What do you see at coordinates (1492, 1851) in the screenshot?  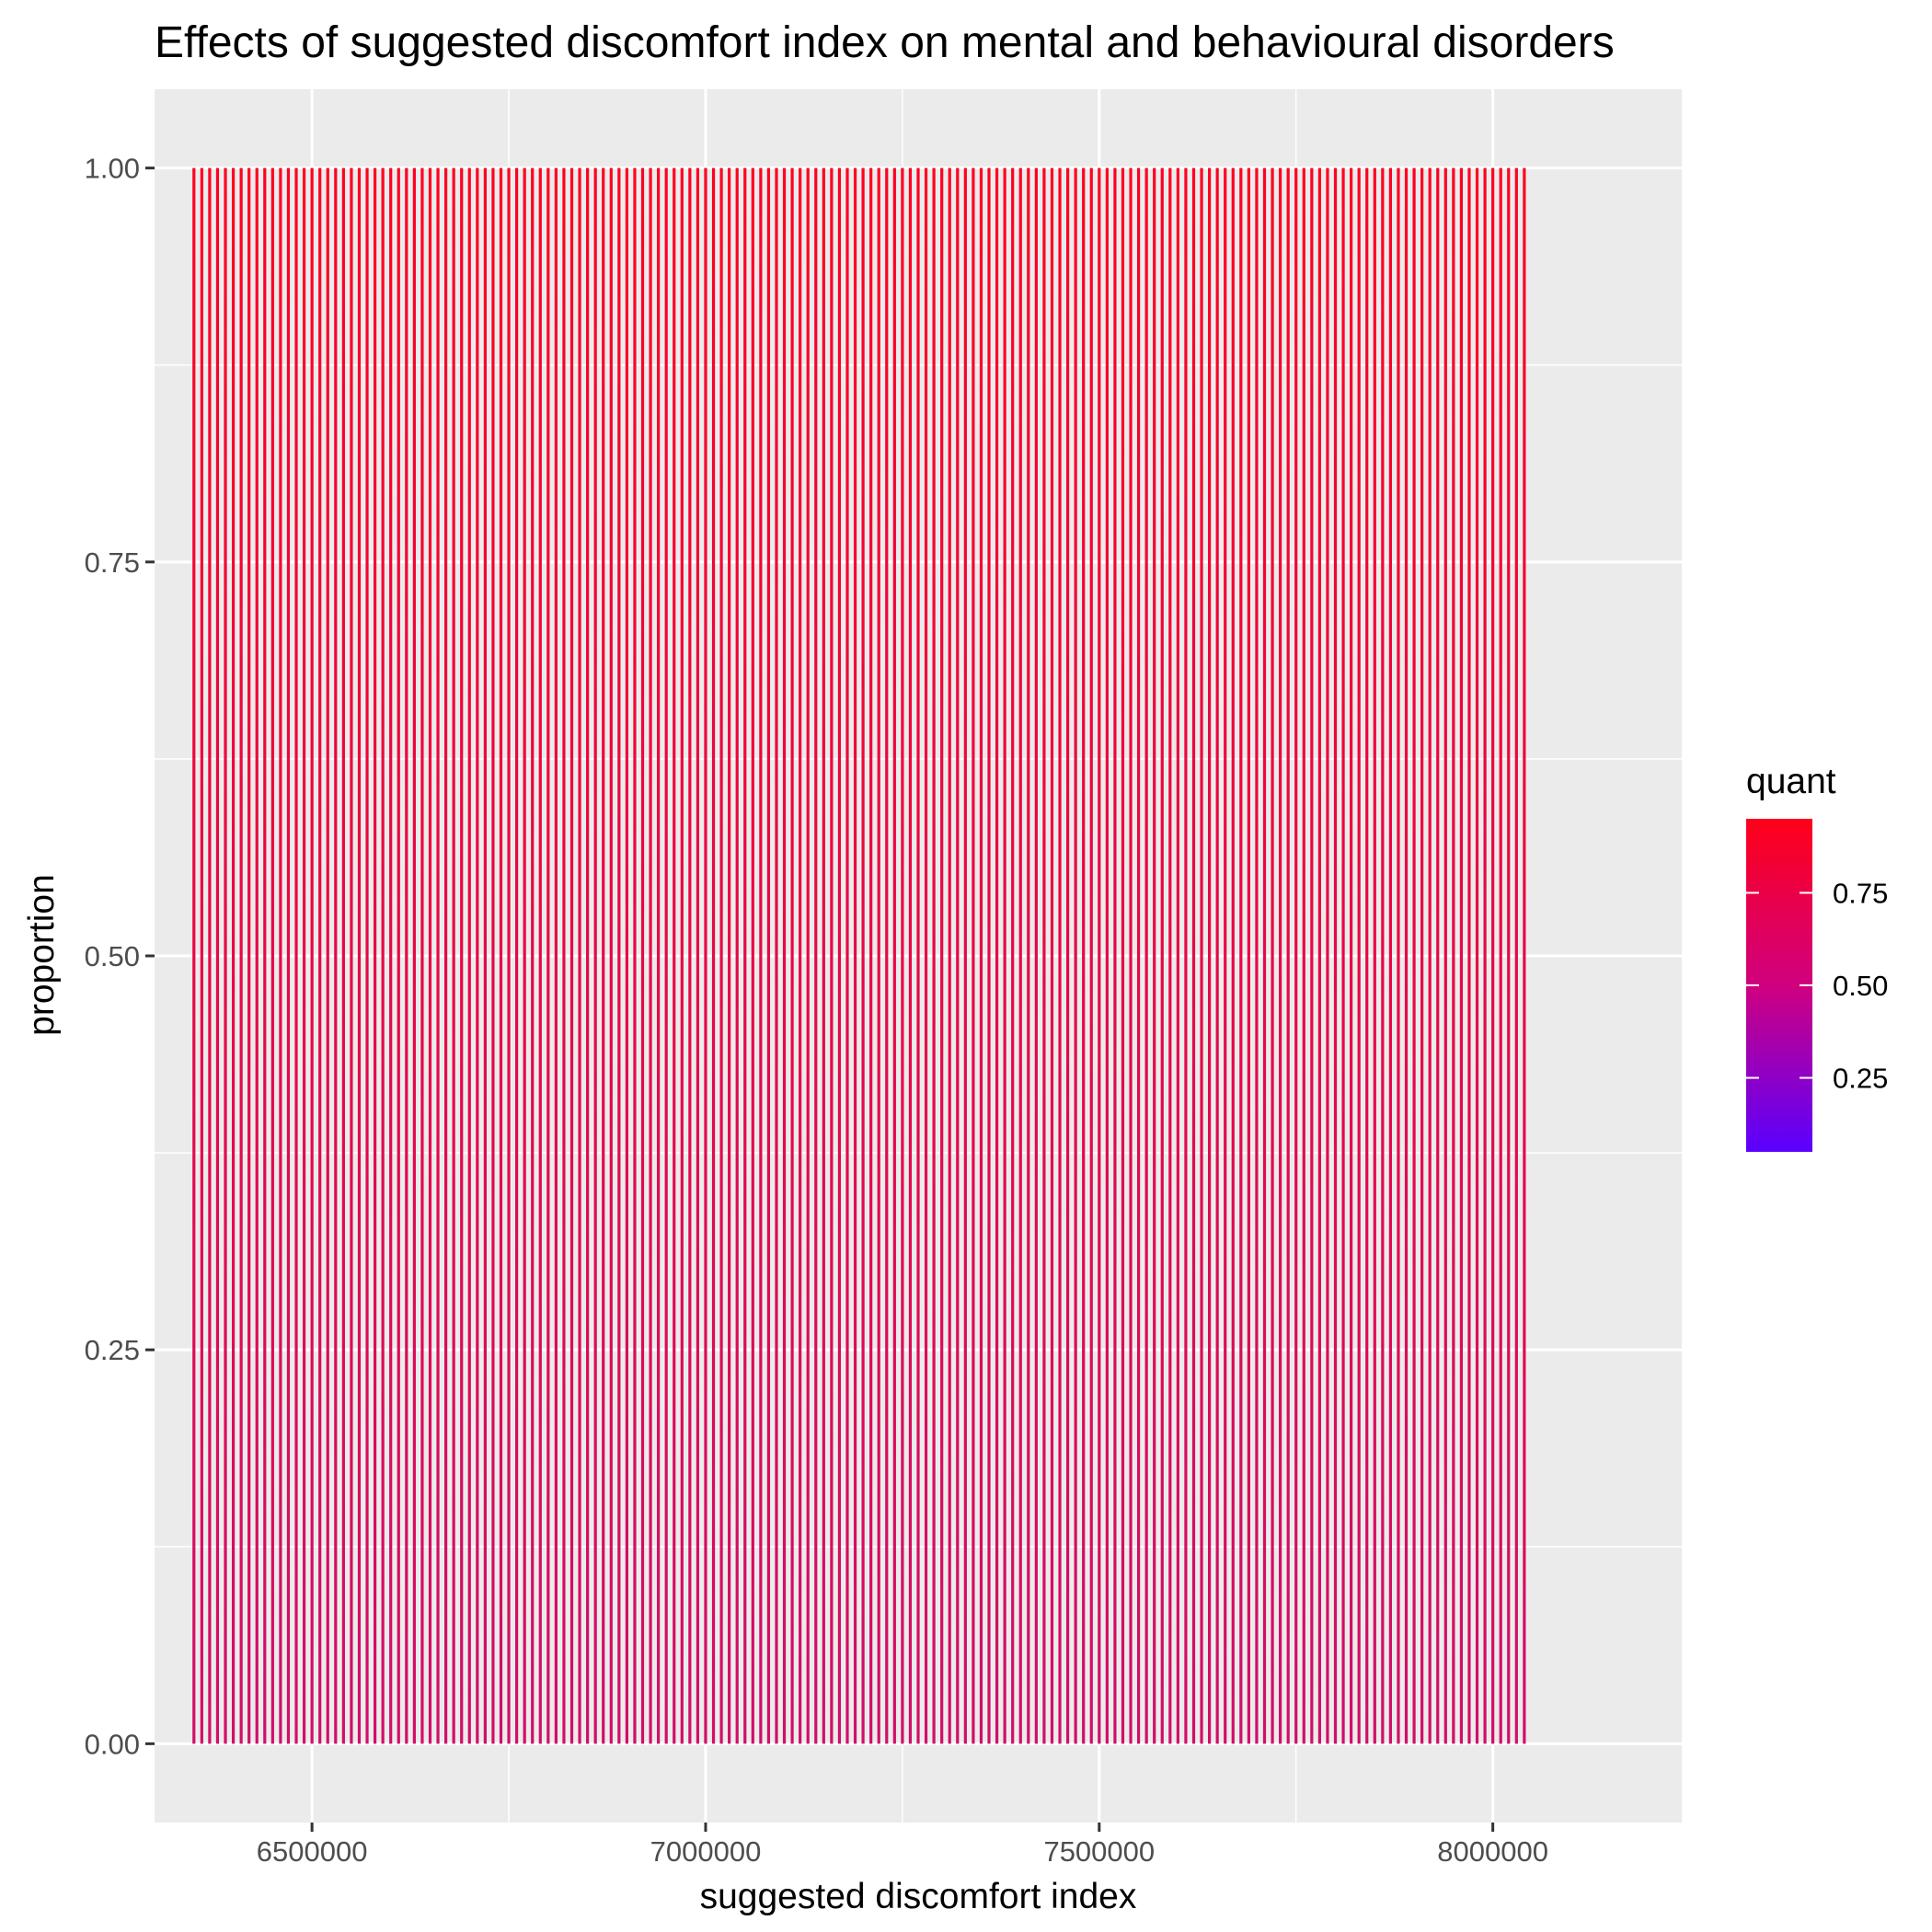 I see `x-tick-label: 8000000` at bounding box center [1492, 1851].